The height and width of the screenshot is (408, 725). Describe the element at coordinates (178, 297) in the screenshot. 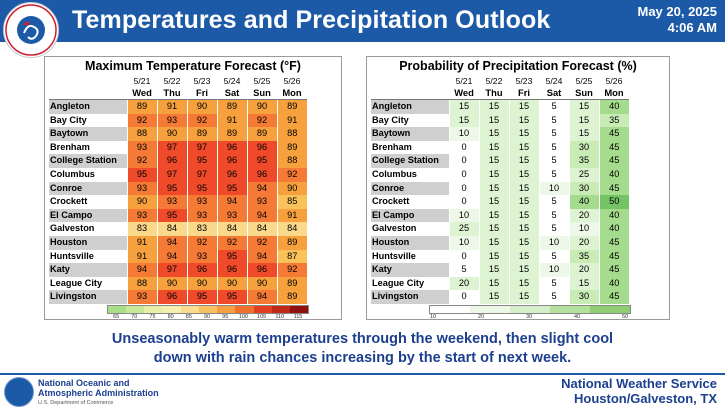

I see `table-row: Livingston 93 96 95 95 94 89` at that location.